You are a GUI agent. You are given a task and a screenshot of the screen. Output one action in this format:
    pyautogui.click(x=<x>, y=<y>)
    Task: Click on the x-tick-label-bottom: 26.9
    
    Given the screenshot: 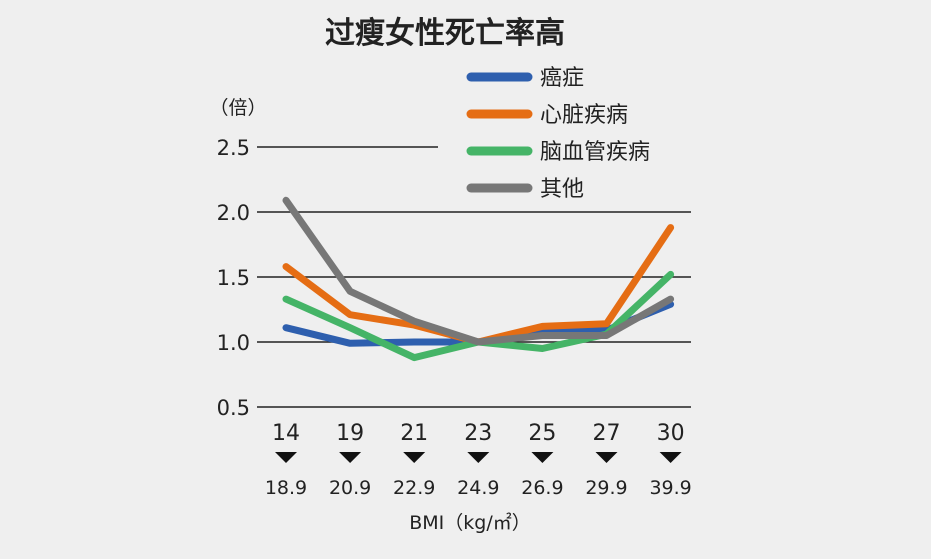 What is the action you would take?
    pyautogui.click(x=542, y=488)
    